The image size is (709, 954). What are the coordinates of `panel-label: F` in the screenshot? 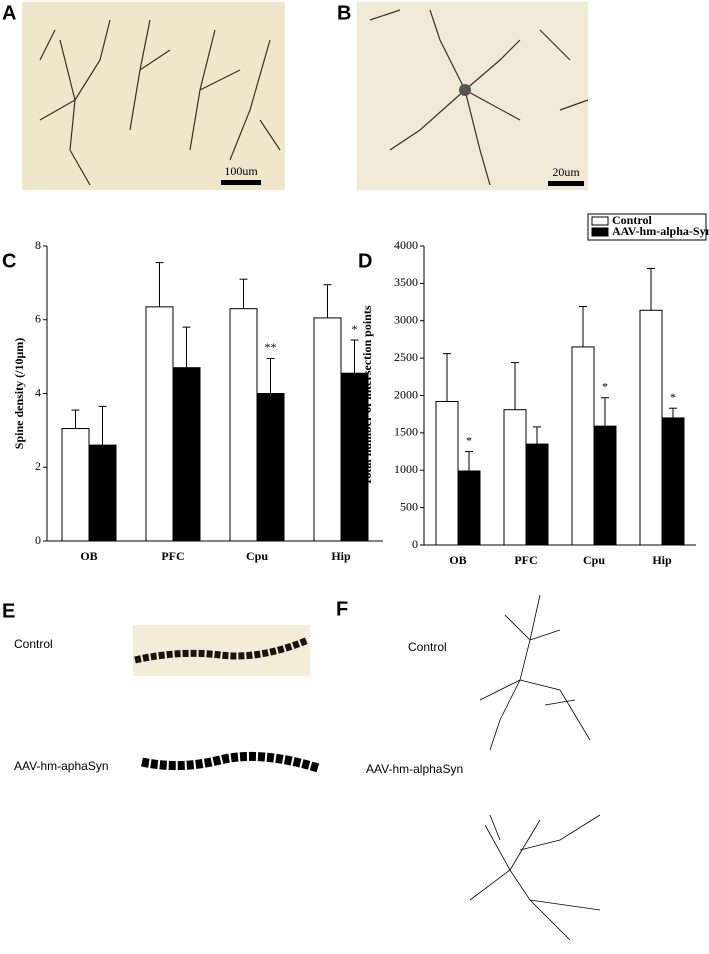 It's located at (342, 609).